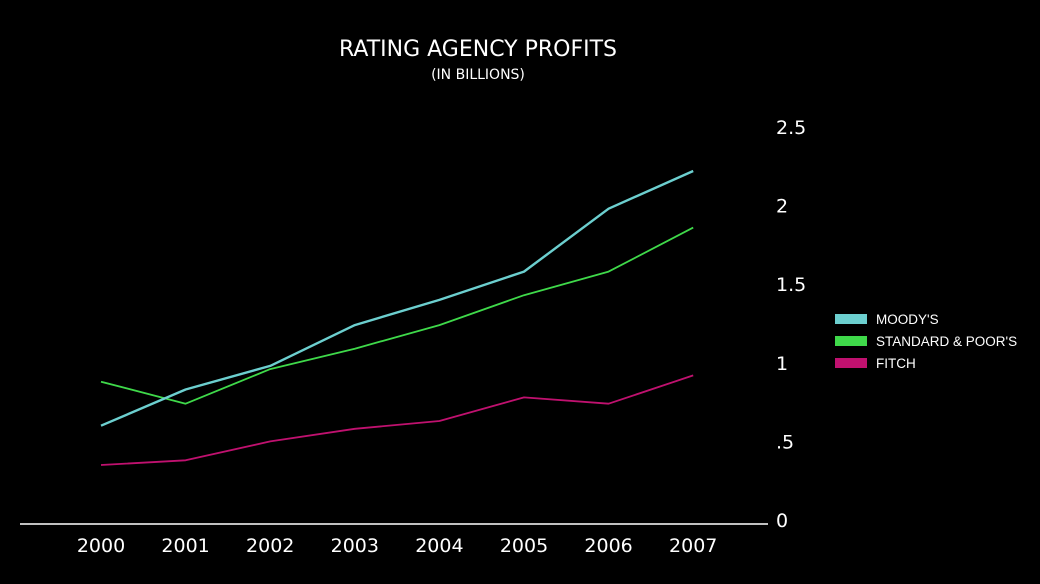  Describe the element at coordinates (355, 546) in the screenshot. I see `x-tick-label: 2003` at that location.